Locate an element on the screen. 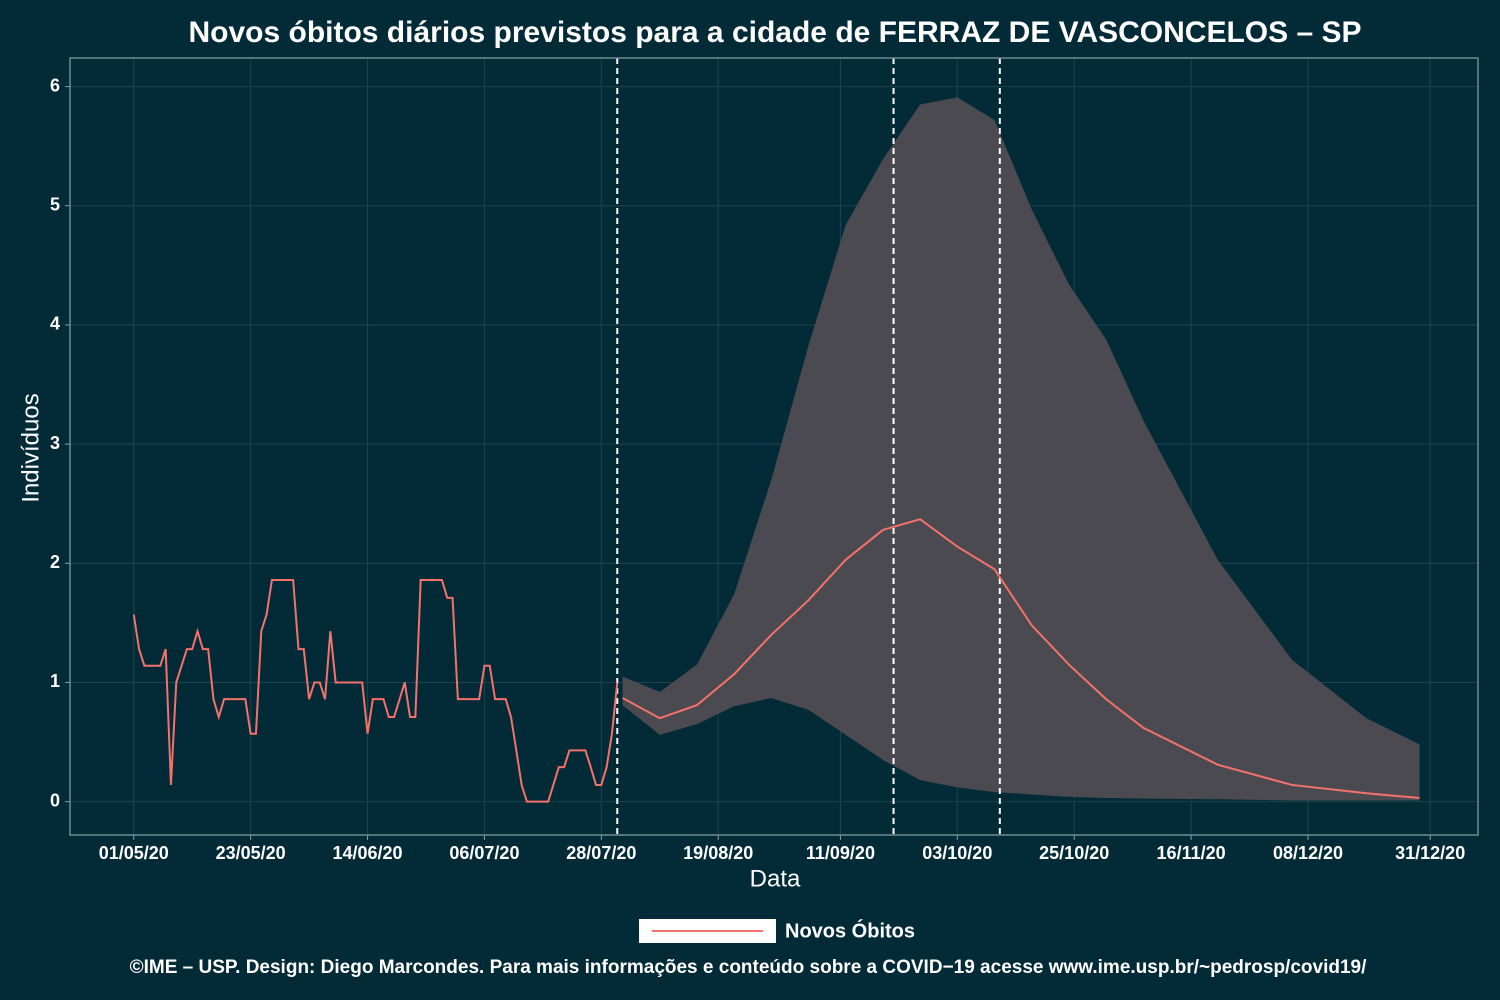 The image size is (1500, 1000). y-tick-label: 0 is located at coordinates (55, 800).